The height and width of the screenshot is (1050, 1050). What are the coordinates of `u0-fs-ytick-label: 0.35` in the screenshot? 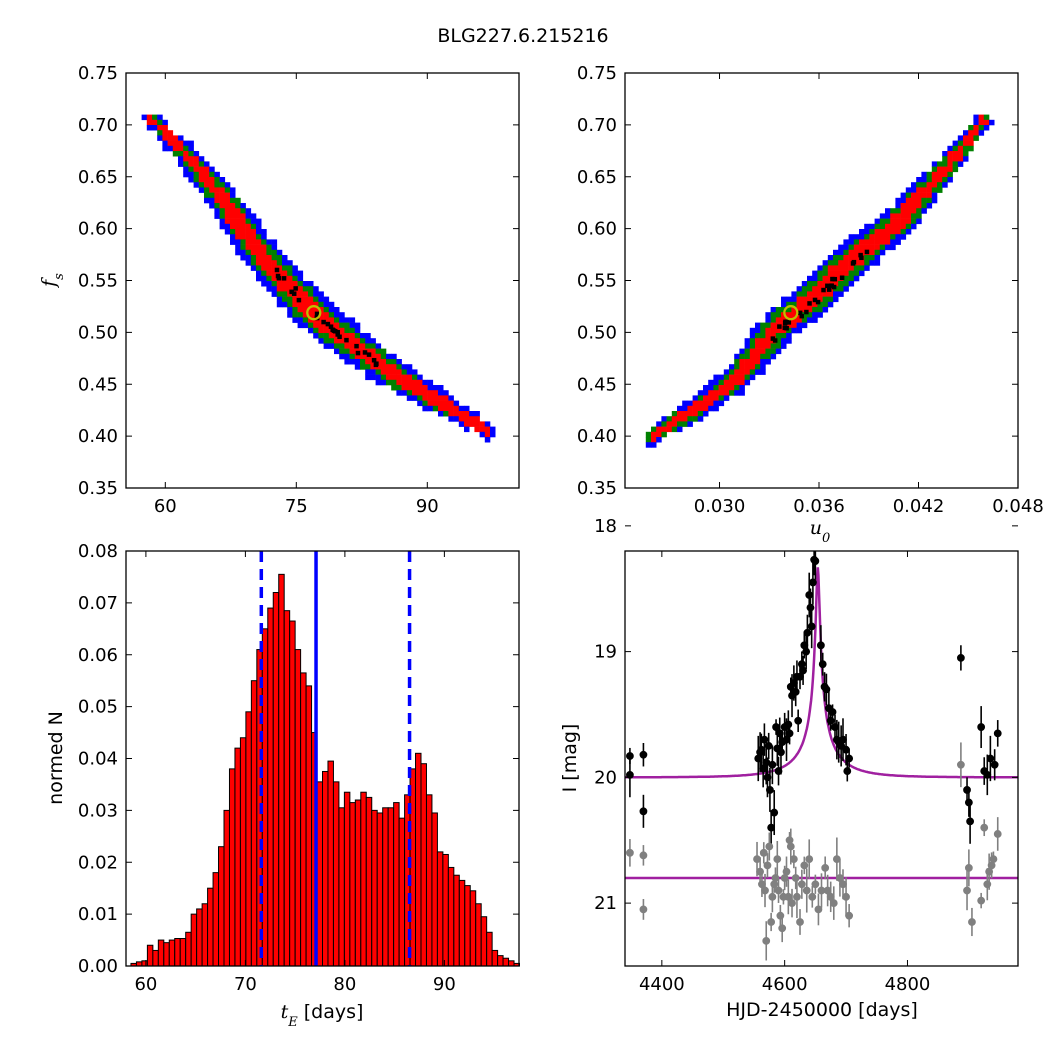 It's located at (597, 488).